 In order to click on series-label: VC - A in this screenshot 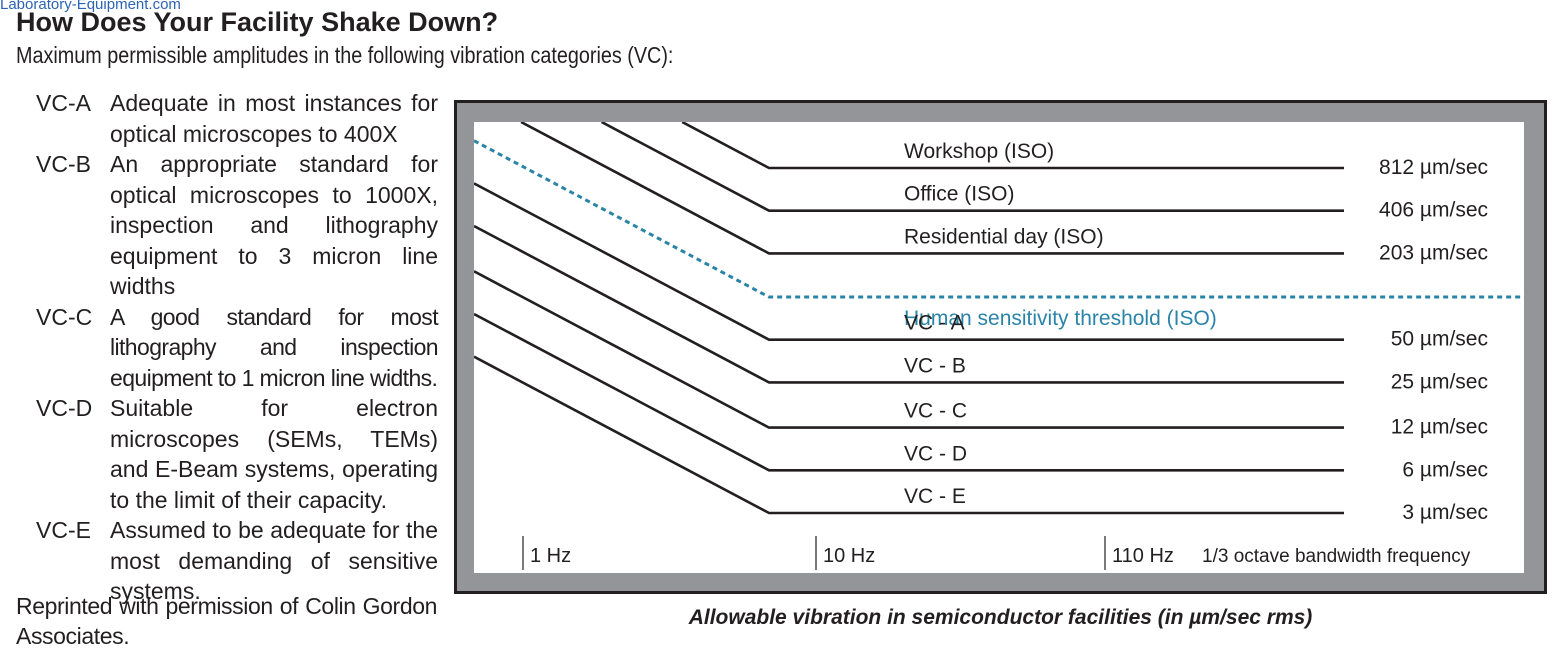, I will do `click(934, 323)`.